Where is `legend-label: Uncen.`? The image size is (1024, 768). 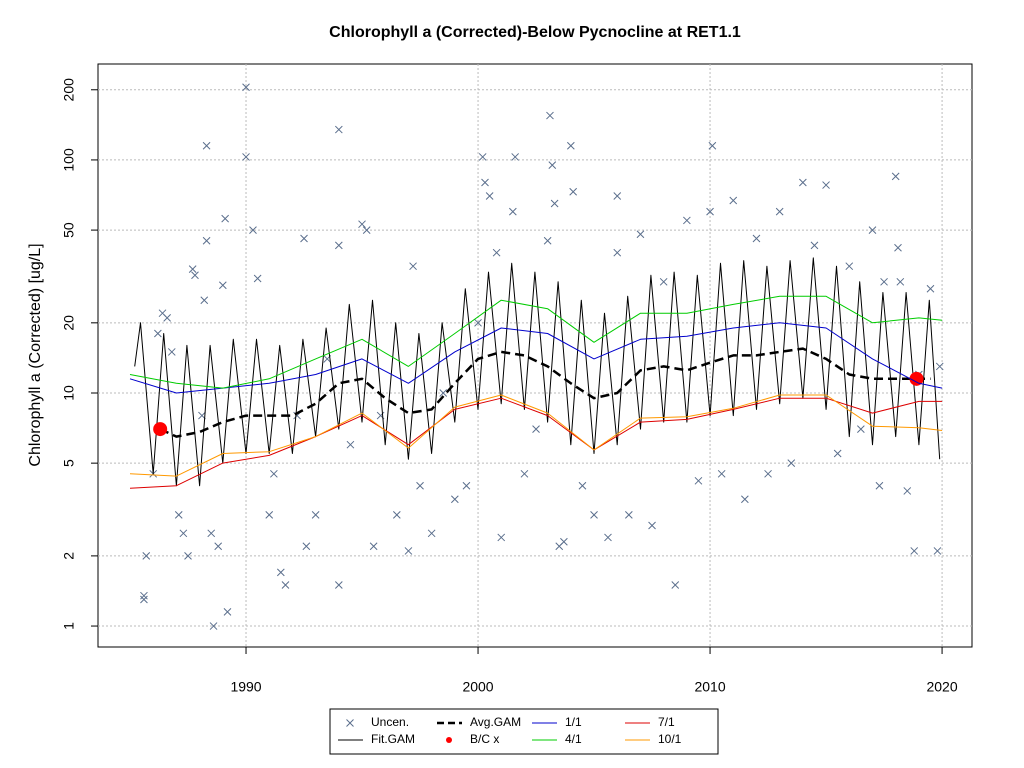 legend-label: Uncen. is located at coordinates (390, 722).